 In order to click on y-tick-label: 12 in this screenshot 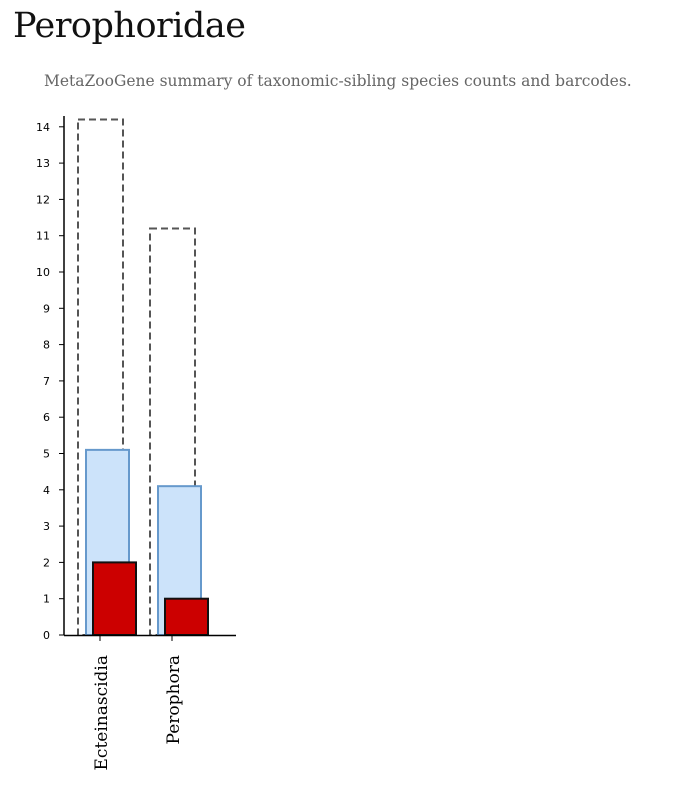, I will do `click(43, 199)`.